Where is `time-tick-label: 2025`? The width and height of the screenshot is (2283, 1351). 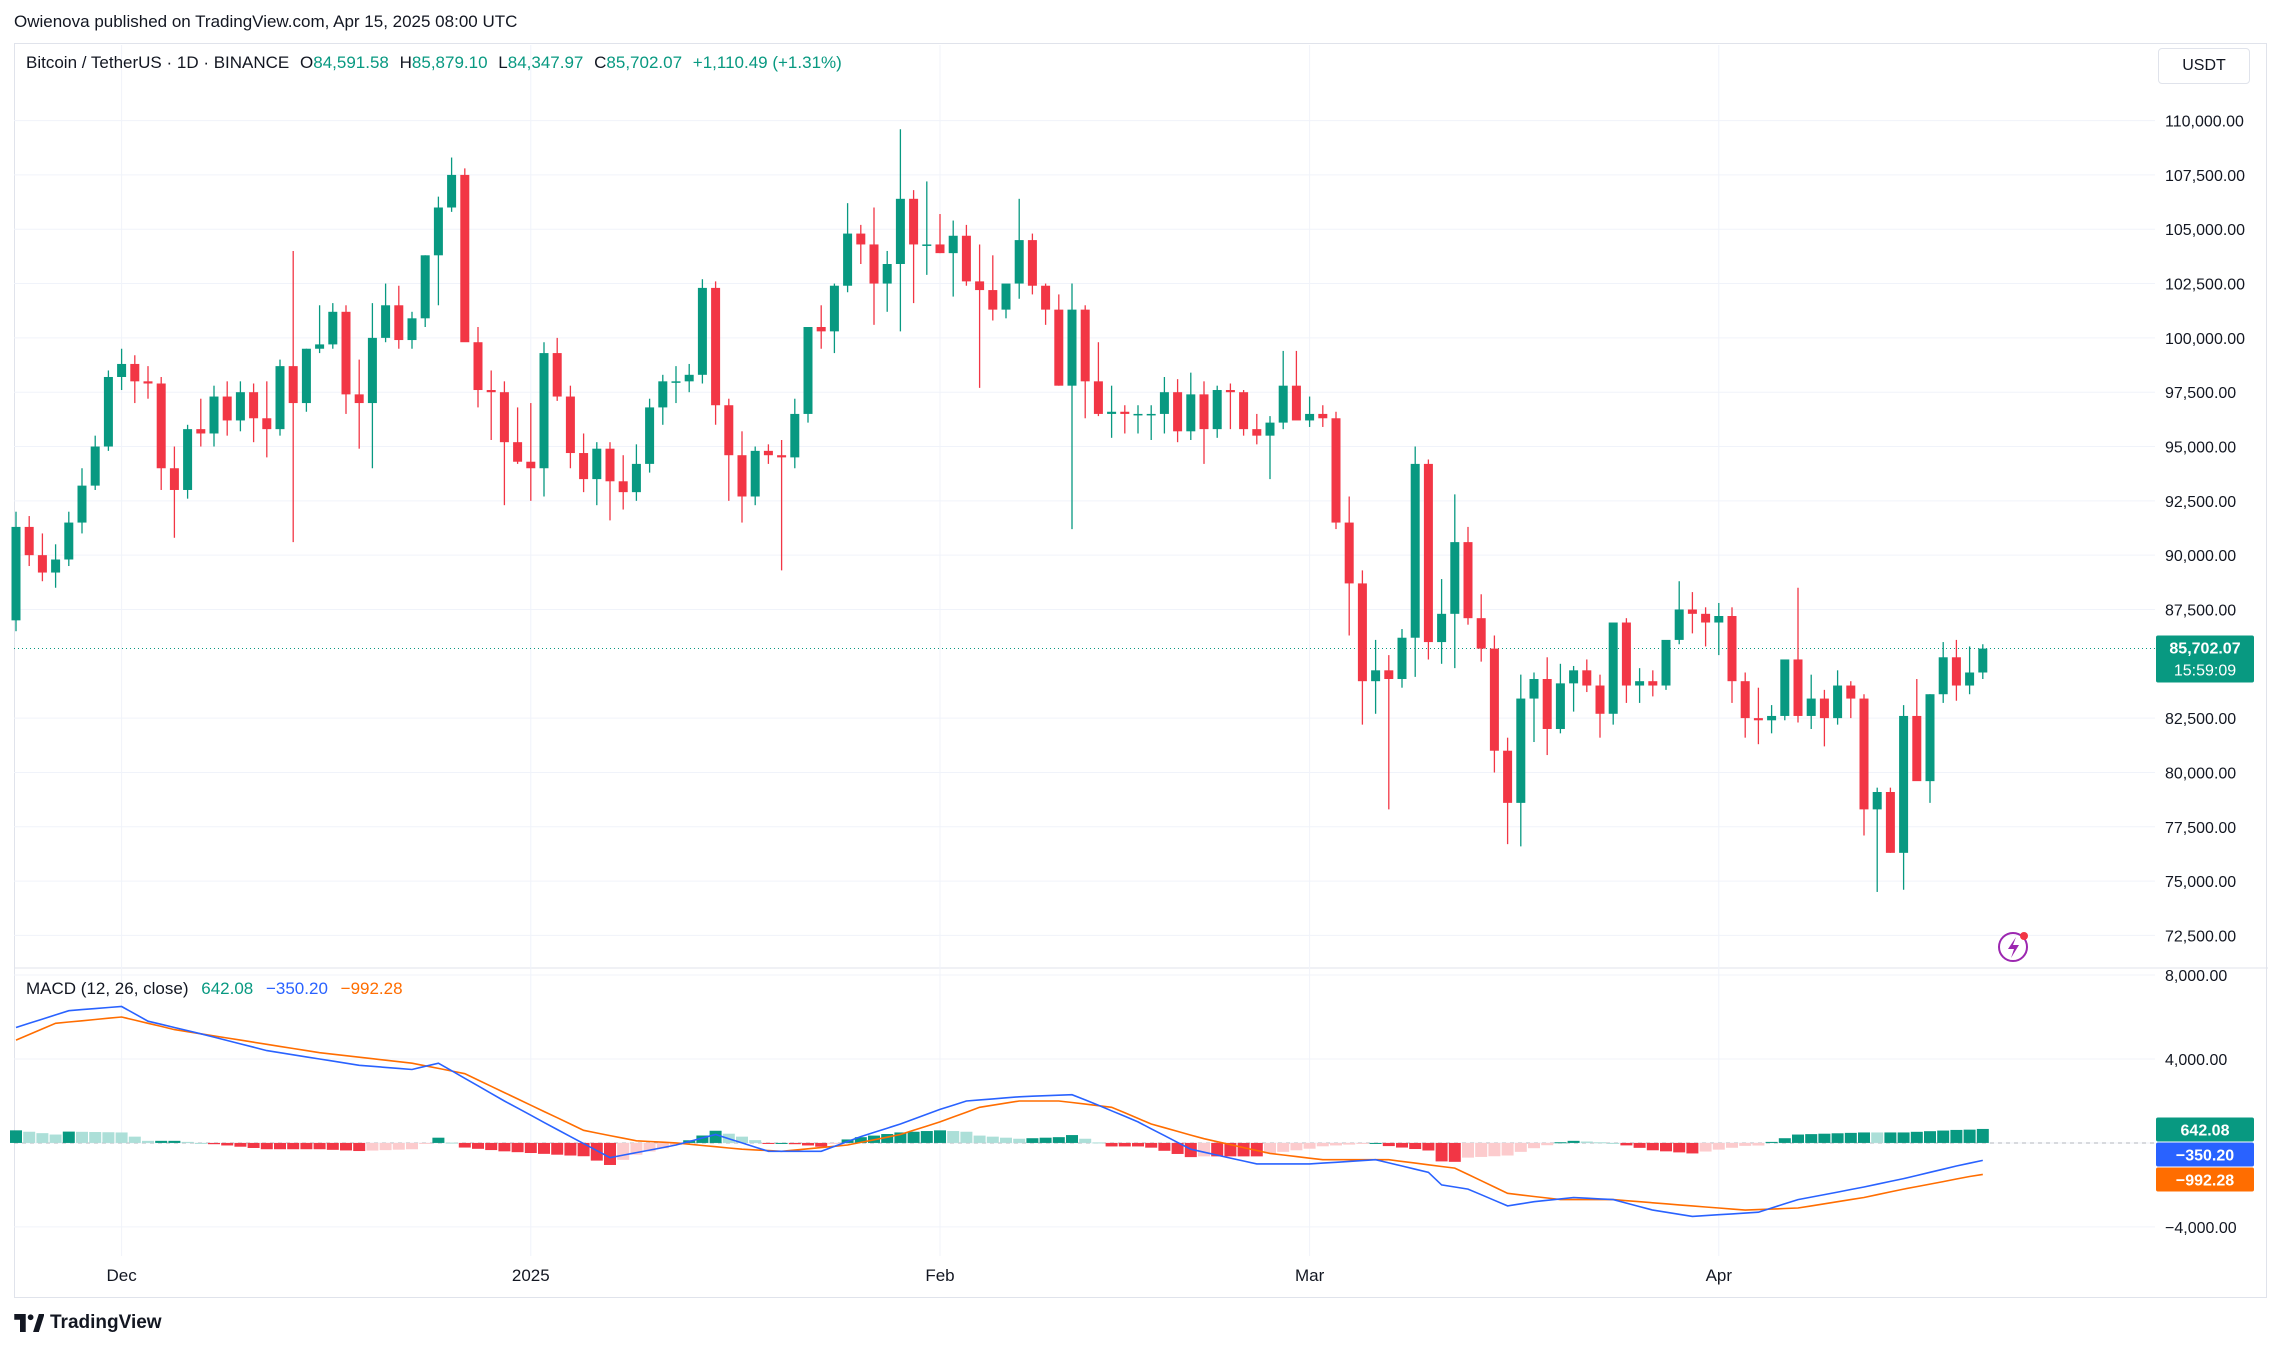
time-tick-label: 2025 is located at coordinates (531, 1275).